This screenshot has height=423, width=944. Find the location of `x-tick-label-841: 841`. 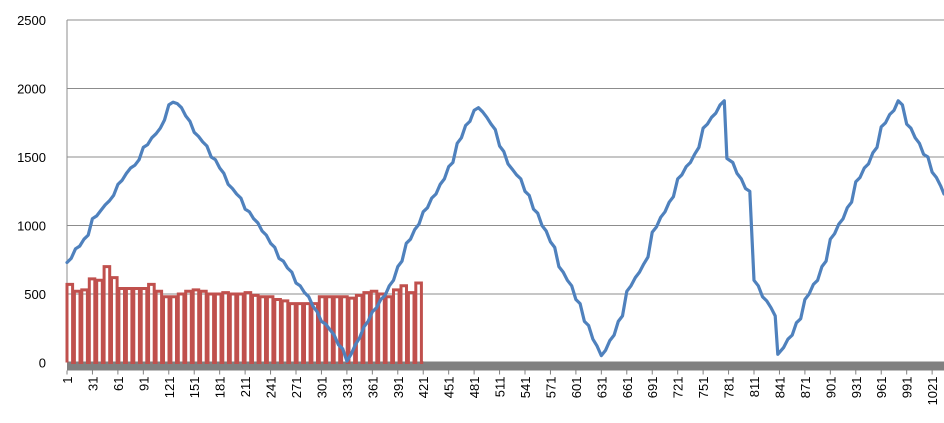

x-tick-label-841: 841 is located at coordinates (779, 388).